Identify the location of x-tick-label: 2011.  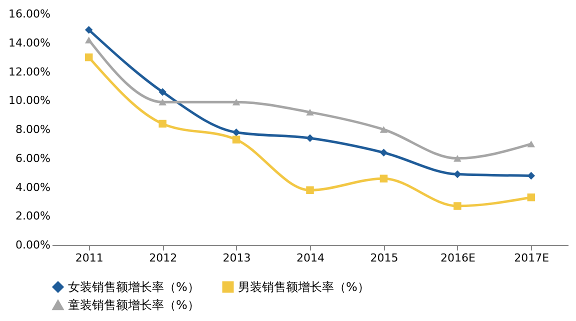
(89, 258).